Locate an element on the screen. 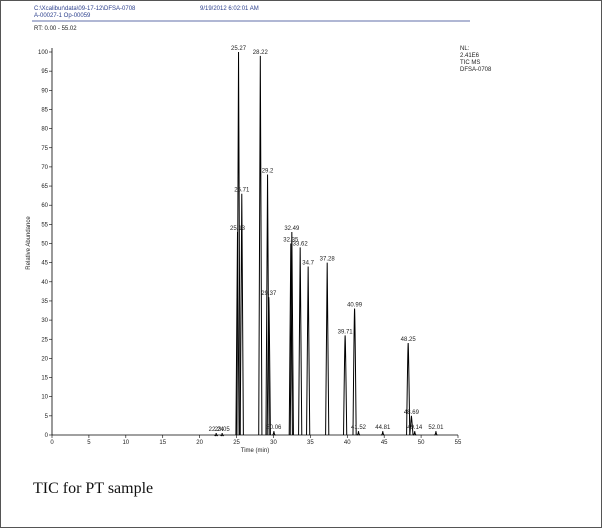  y-tick-label: 5 is located at coordinates (47, 417).